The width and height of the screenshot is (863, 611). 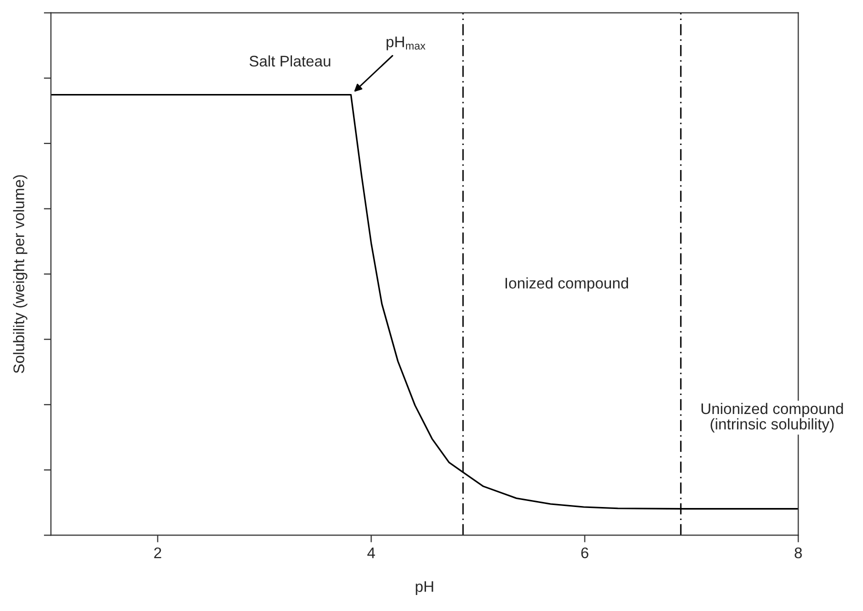 I want to click on y-axis-title: Solubility (weight per volume), so click(x=20, y=274).